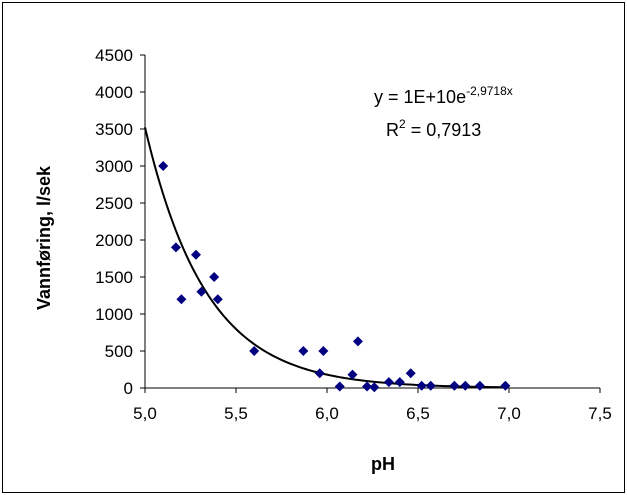  Describe the element at coordinates (489, 91) in the screenshot. I see `equation-exponent: -2,9718x` at that location.